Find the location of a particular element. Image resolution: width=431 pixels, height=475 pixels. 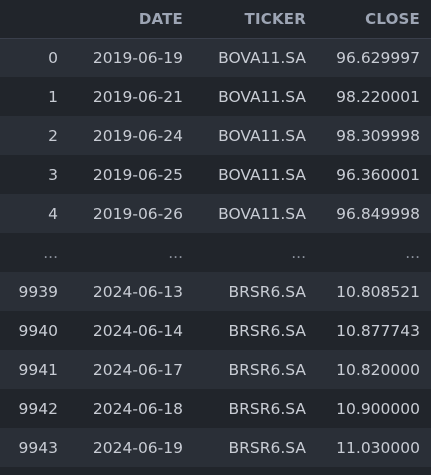

row-index: 9941 is located at coordinates (38, 369).